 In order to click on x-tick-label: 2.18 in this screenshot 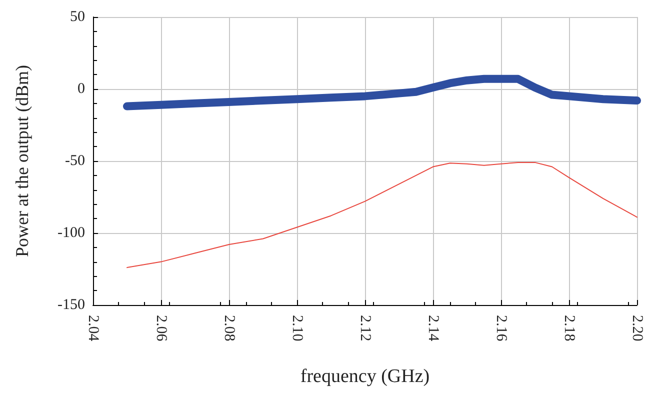, I will do `click(569, 328)`.